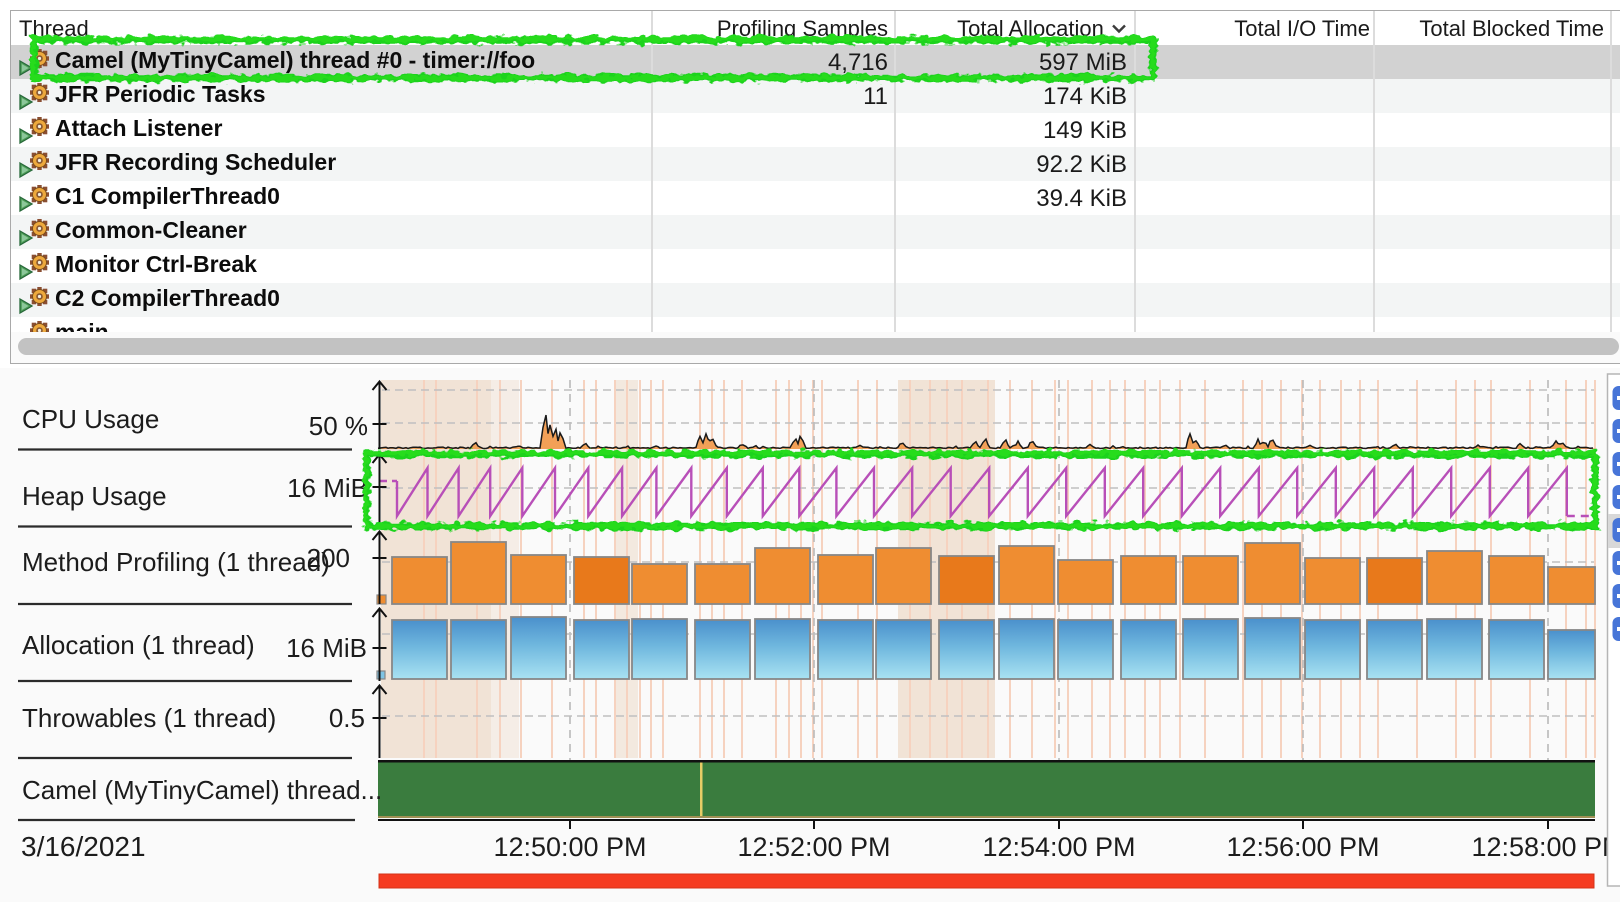 This screenshot has width=1620, height=904. I want to click on svg-text: 12:52:00 PM, so click(813, 847).